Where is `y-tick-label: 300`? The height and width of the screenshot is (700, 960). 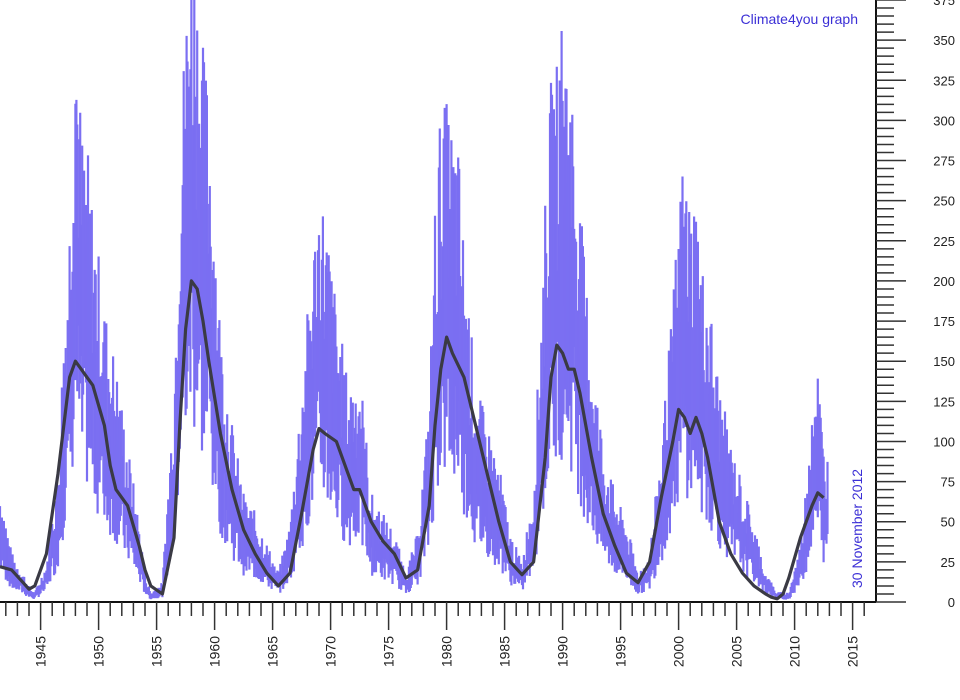 y-tick-label: 300 is located at coordinates (944, 120).